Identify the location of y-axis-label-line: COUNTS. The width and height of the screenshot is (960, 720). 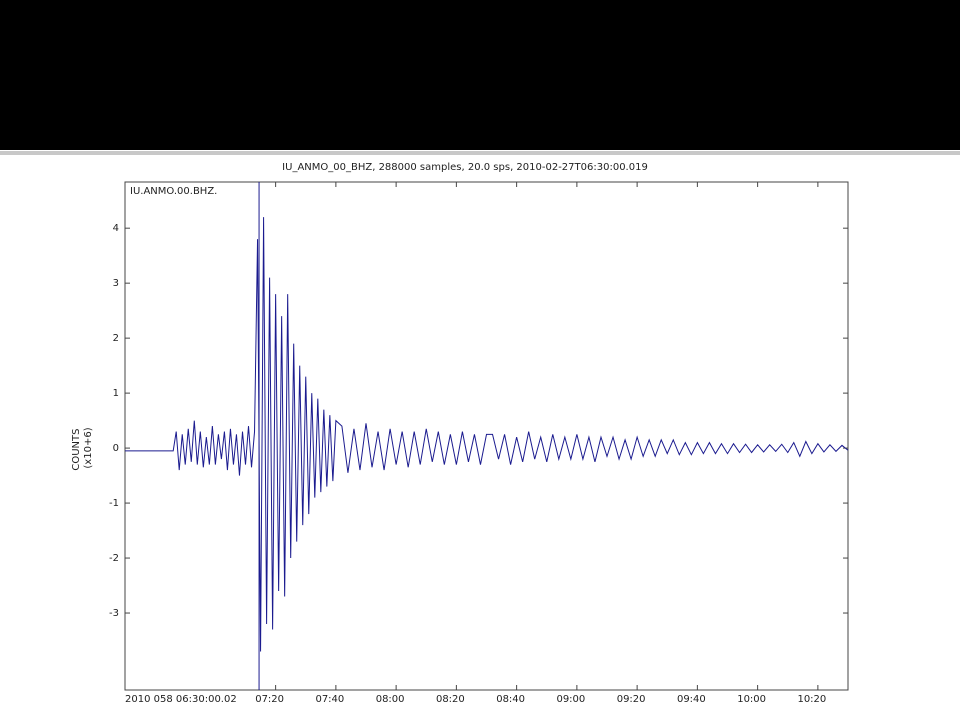
(76, 450).